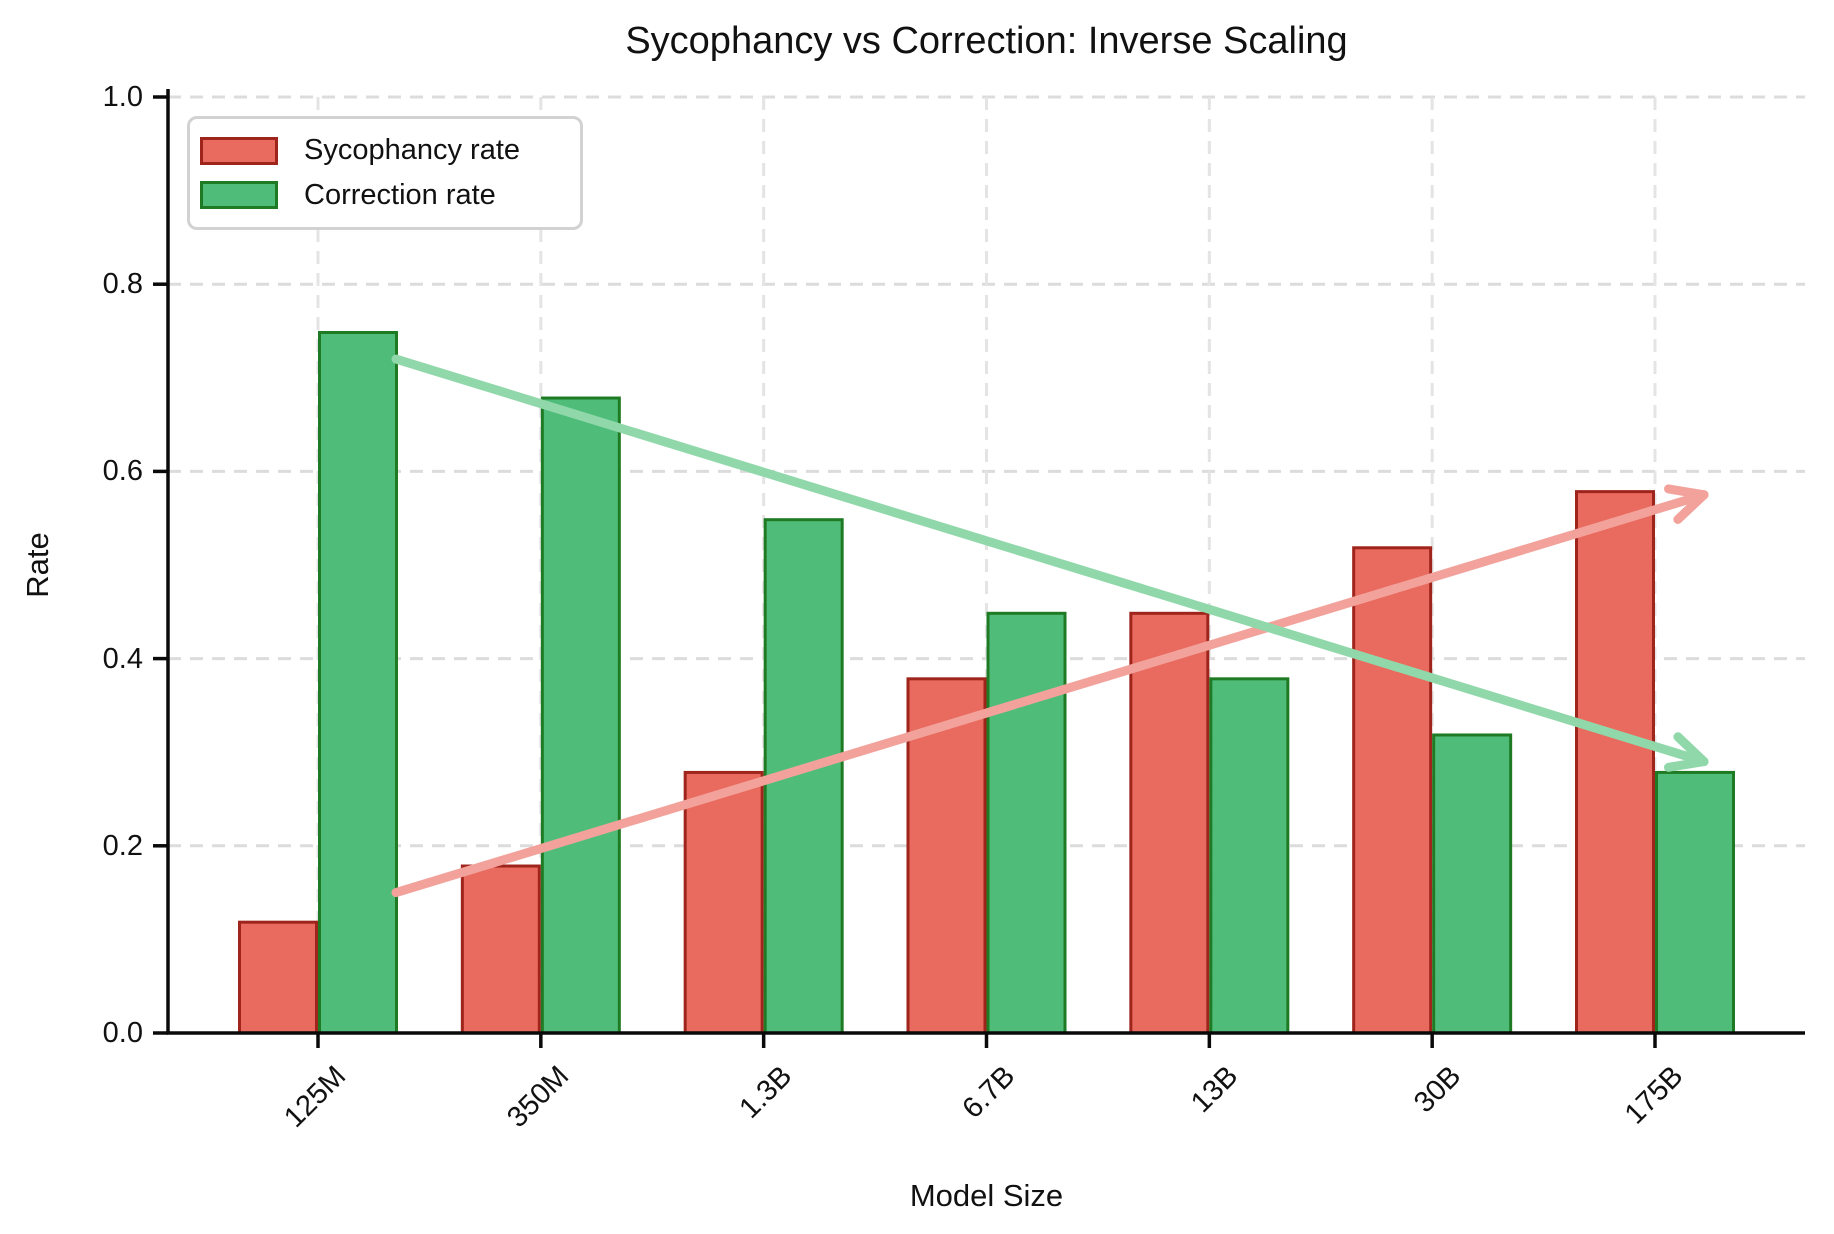 The height and width of the screenshot is (1234, 1834). I want to click on legend-label: Correction rate, so click(400, 194).